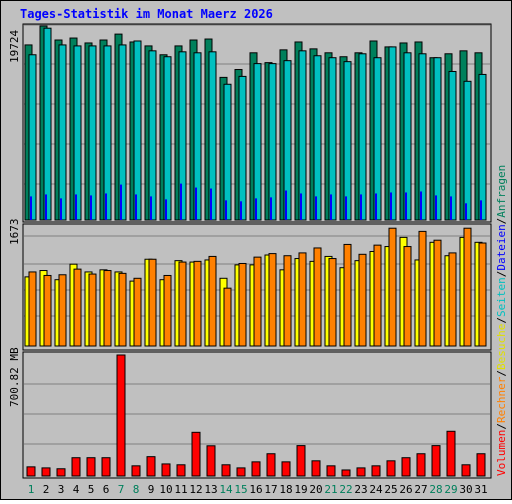 The width and height of the screenshot is (512, 504). What do you see at coordinates (210, 489) in the screenshot?
I see `day-label: 13` at bounding box center [210, 489].